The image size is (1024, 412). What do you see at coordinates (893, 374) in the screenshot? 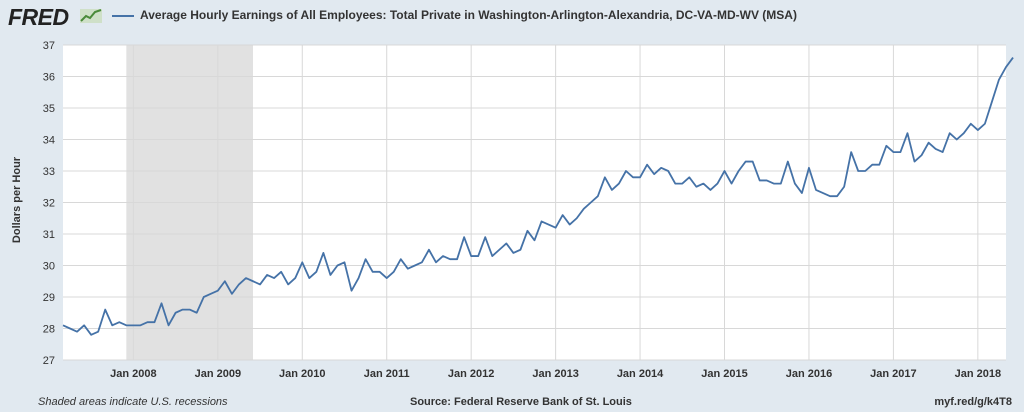
I see `x-tick-label: Jan 2017` at bounding box center [893, 374].